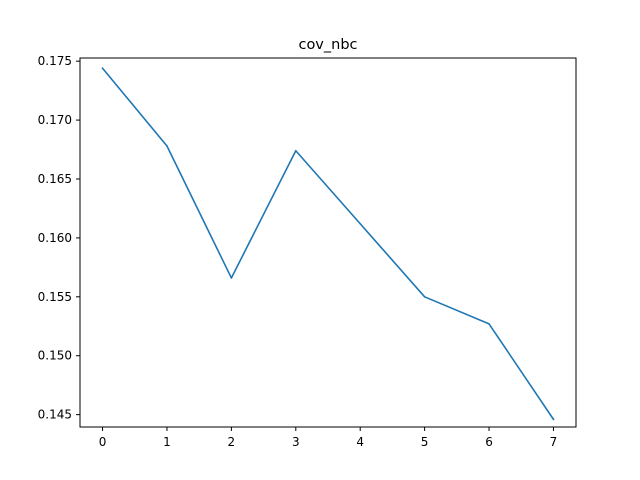 The image size is (640, 480). What do you see at coordinates (55, 415) in the screenshot?
I see `y-tick-label: 0.145` at bounding box center [55, 415].